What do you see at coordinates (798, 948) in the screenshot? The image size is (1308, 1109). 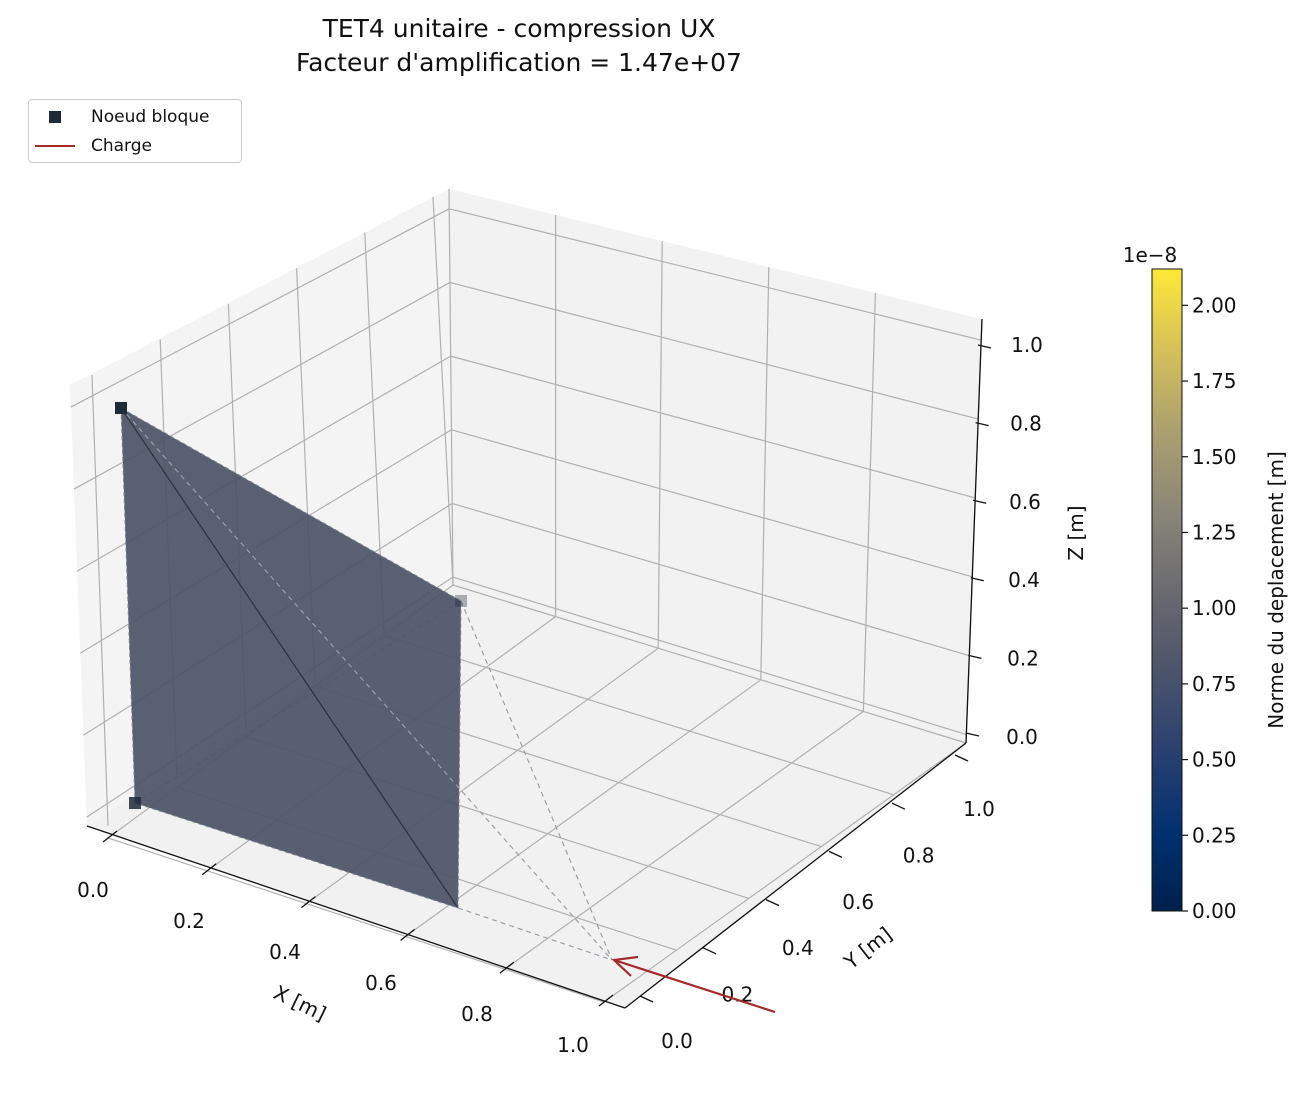 I see `y-tick-label: 0.4` at bounding box center [798, 948].